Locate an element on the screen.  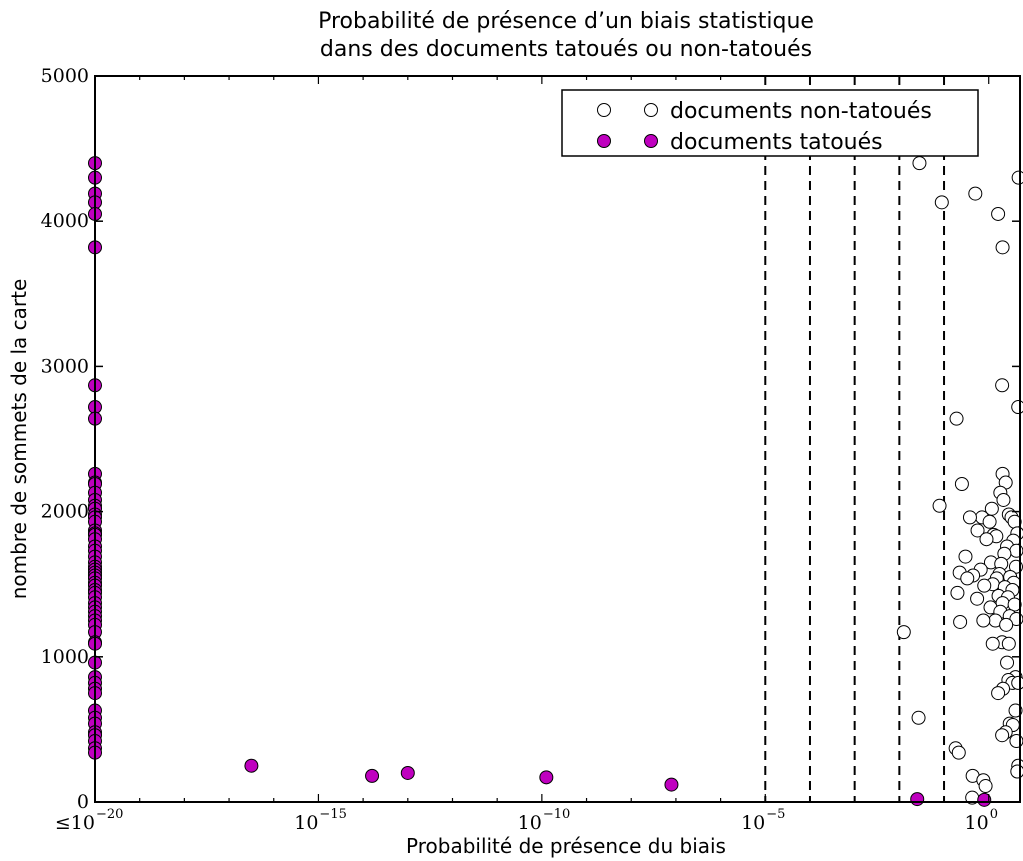
y-tick-label-0: 0 is located at coordinates (83, 802).